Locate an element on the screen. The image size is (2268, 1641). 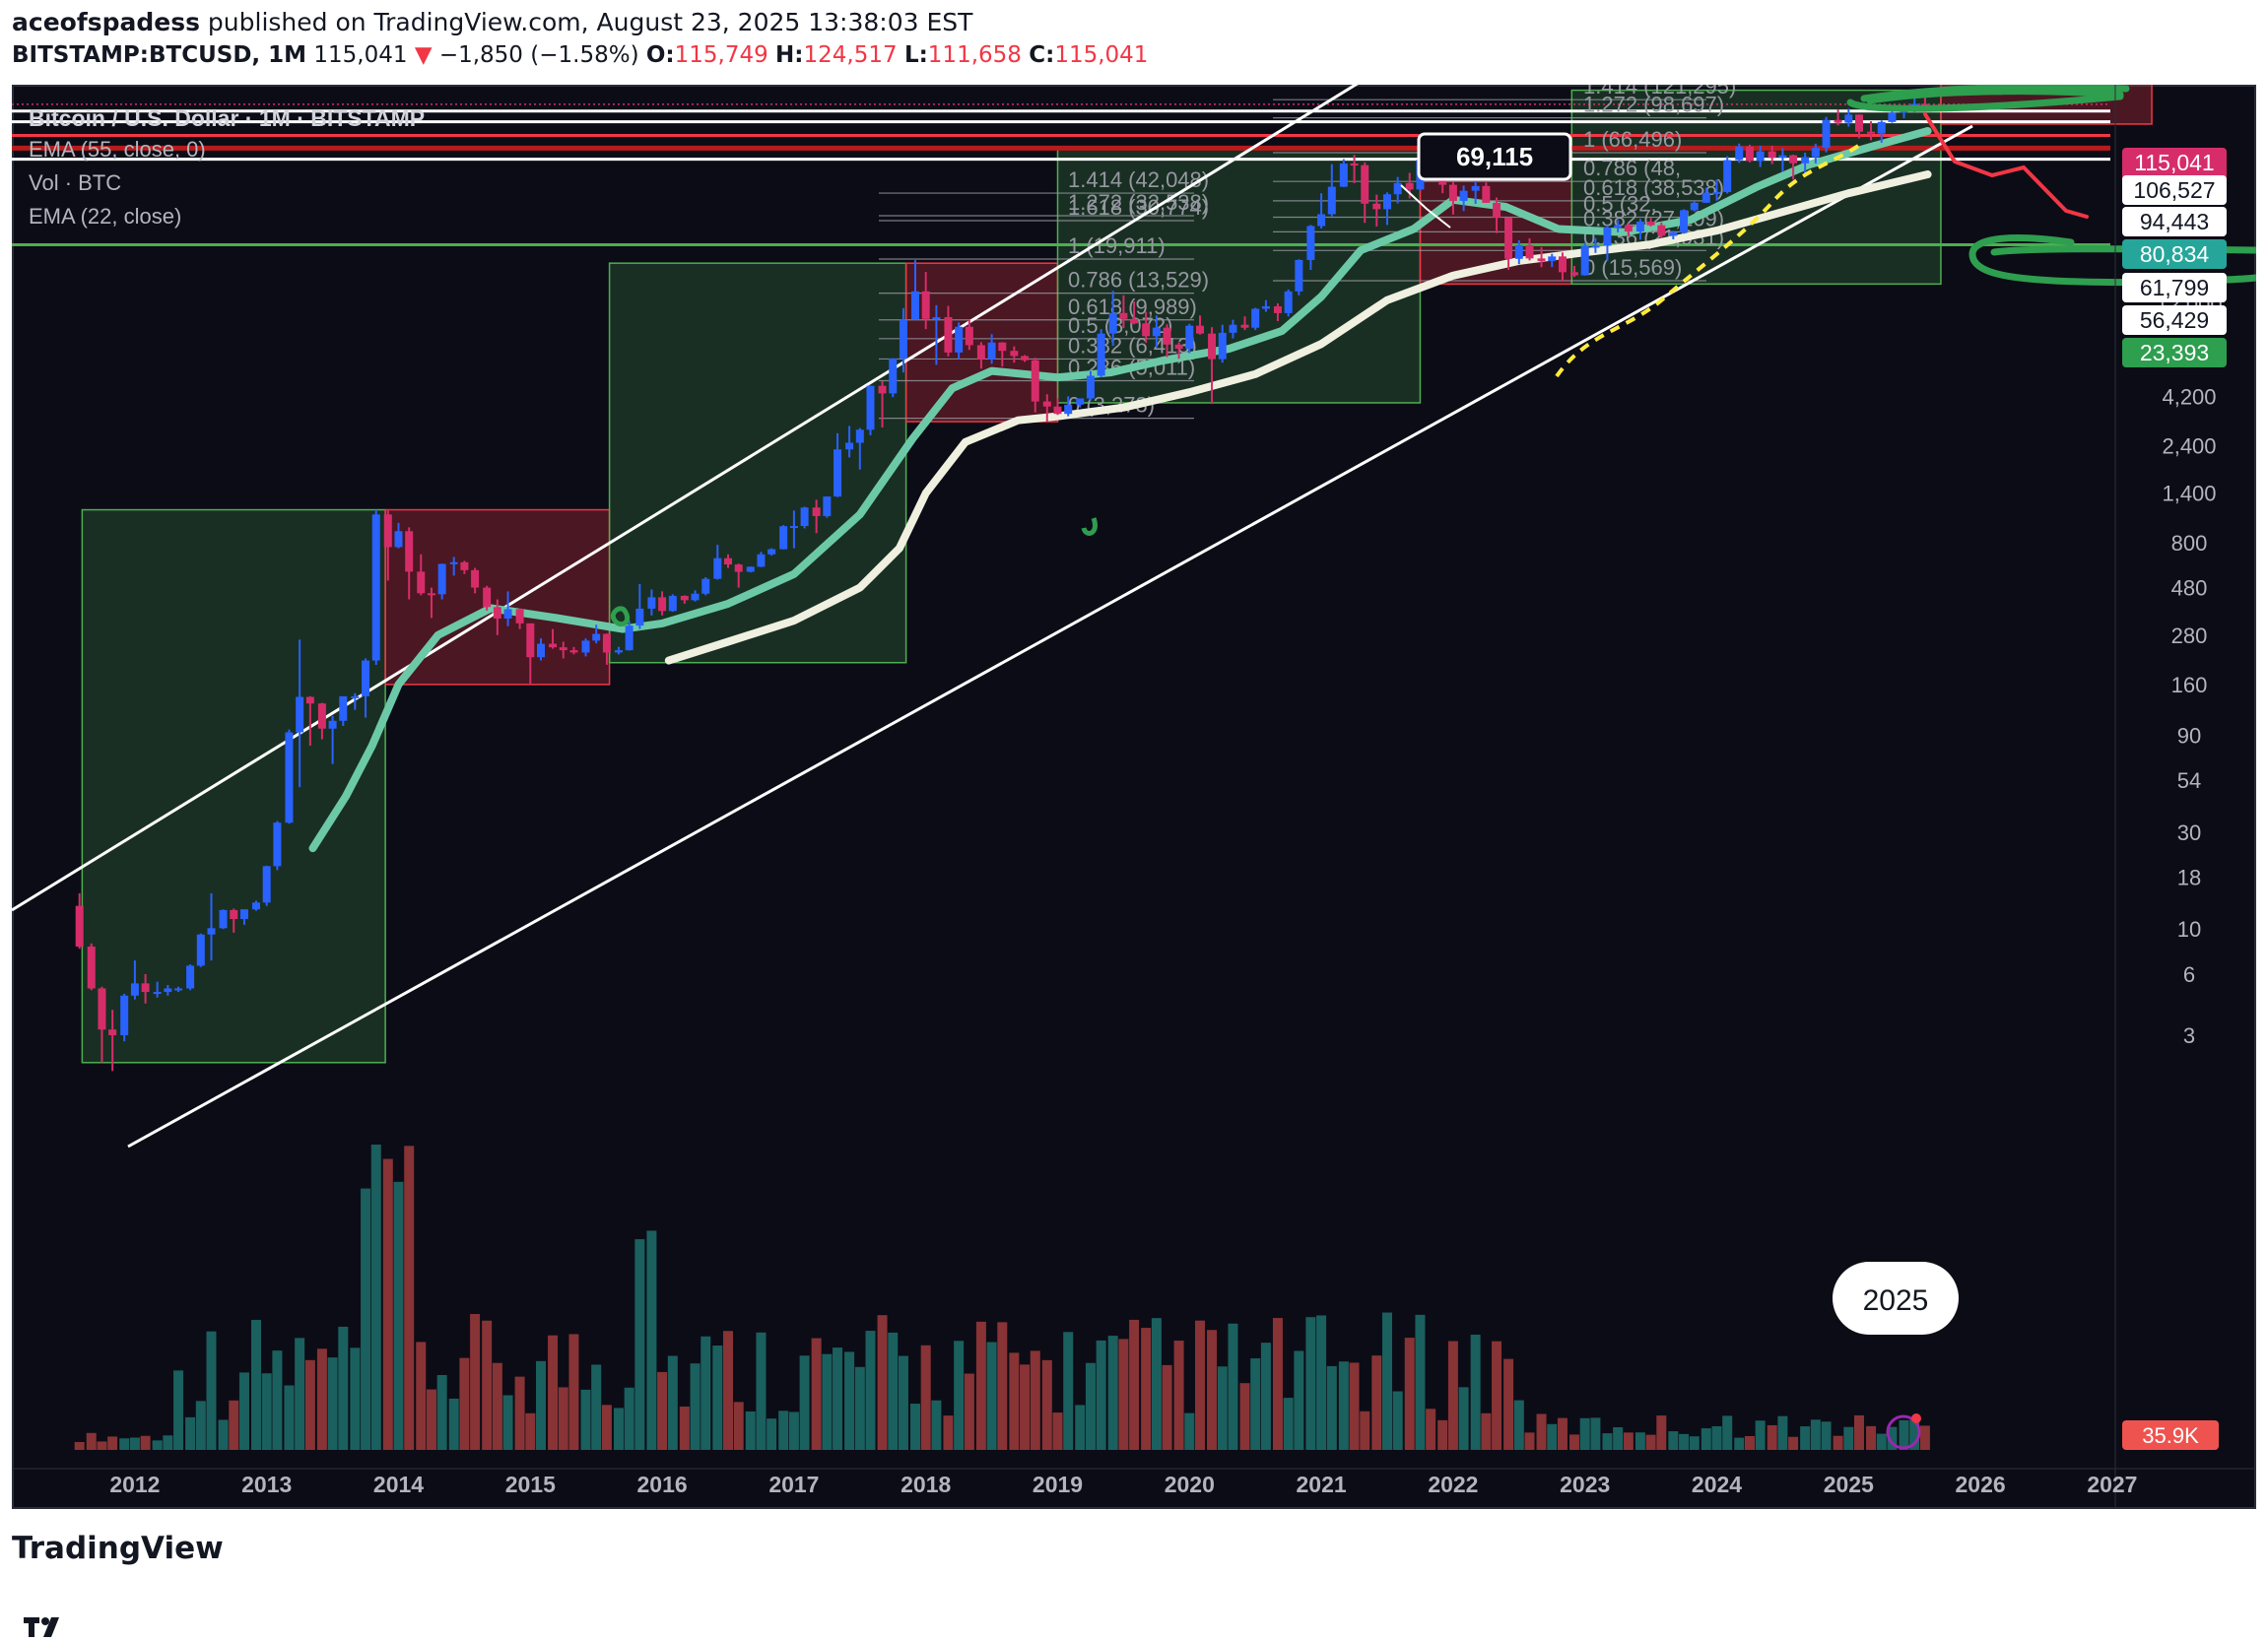
y-tick-label: 90 is located at coordinates (2189, 735).